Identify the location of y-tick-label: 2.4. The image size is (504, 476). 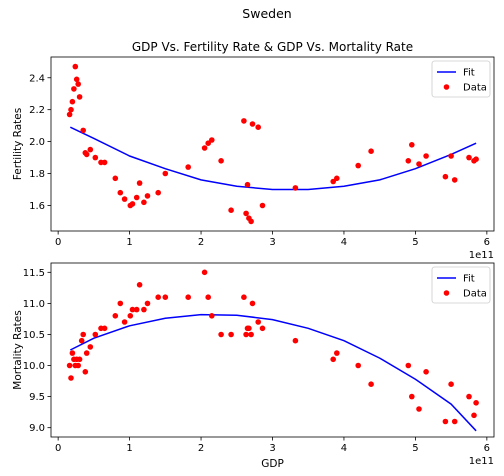
(37, 78).